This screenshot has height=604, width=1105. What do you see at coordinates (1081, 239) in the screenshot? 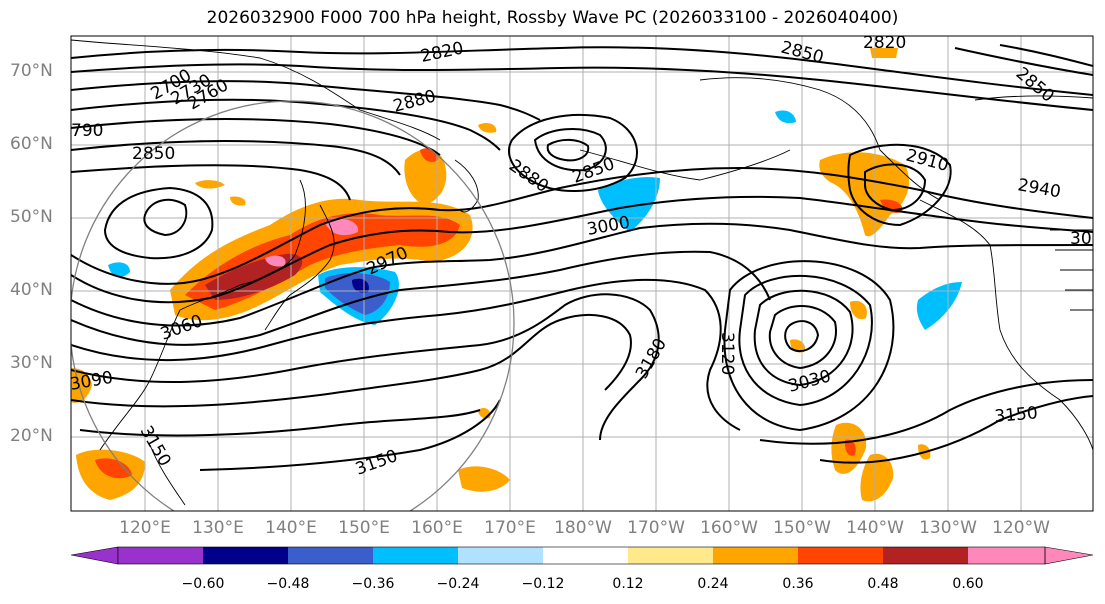
I see `contour-label: 30` at bounding box center [1081, 239].